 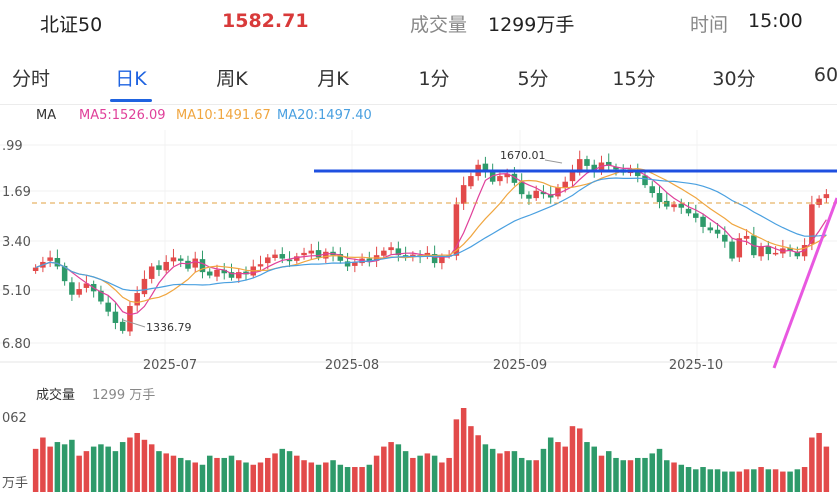 I want to click on tab-60min: 60, so click(x=825, y=75).